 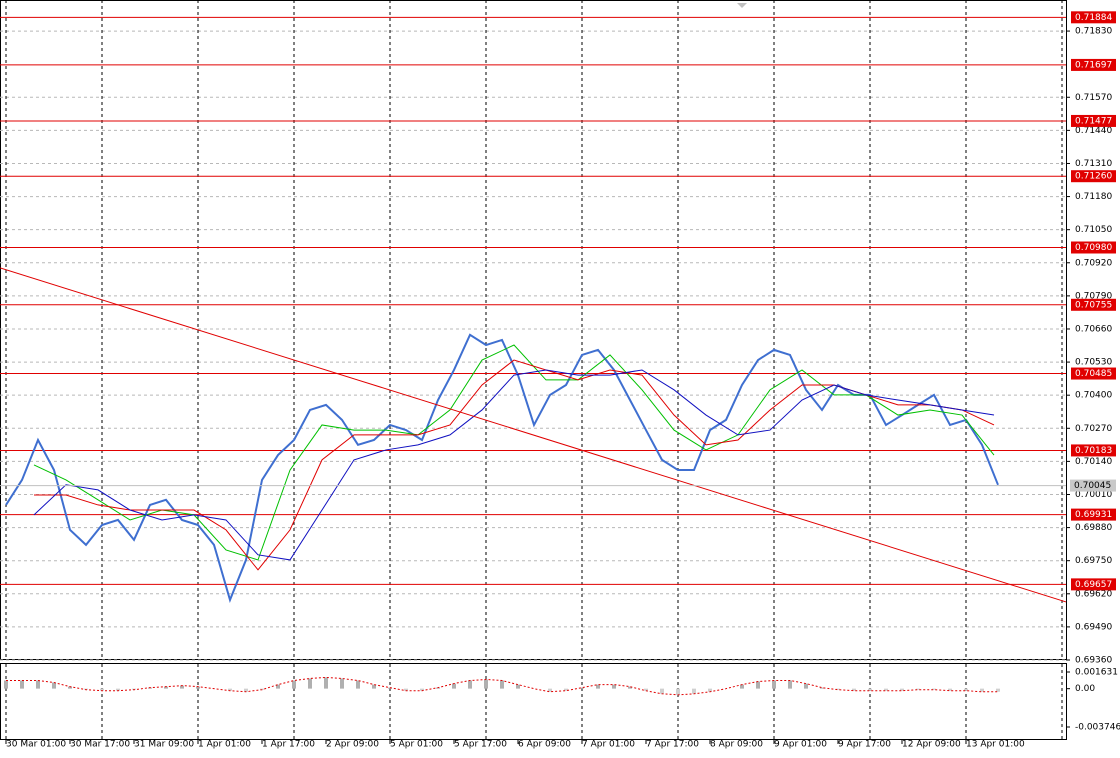 What do you see at coordinates (1093, 329) in the screenshot?
I see `y-tick-label: 0.70660` at bounding box center [1093, 329].